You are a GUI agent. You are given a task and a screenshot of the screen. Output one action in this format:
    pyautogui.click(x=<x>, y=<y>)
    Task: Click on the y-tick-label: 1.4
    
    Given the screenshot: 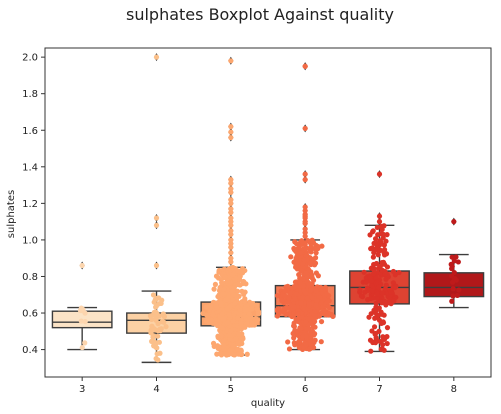 What is the action you would take?
    pyautogui.click(x=30, y=167)
    